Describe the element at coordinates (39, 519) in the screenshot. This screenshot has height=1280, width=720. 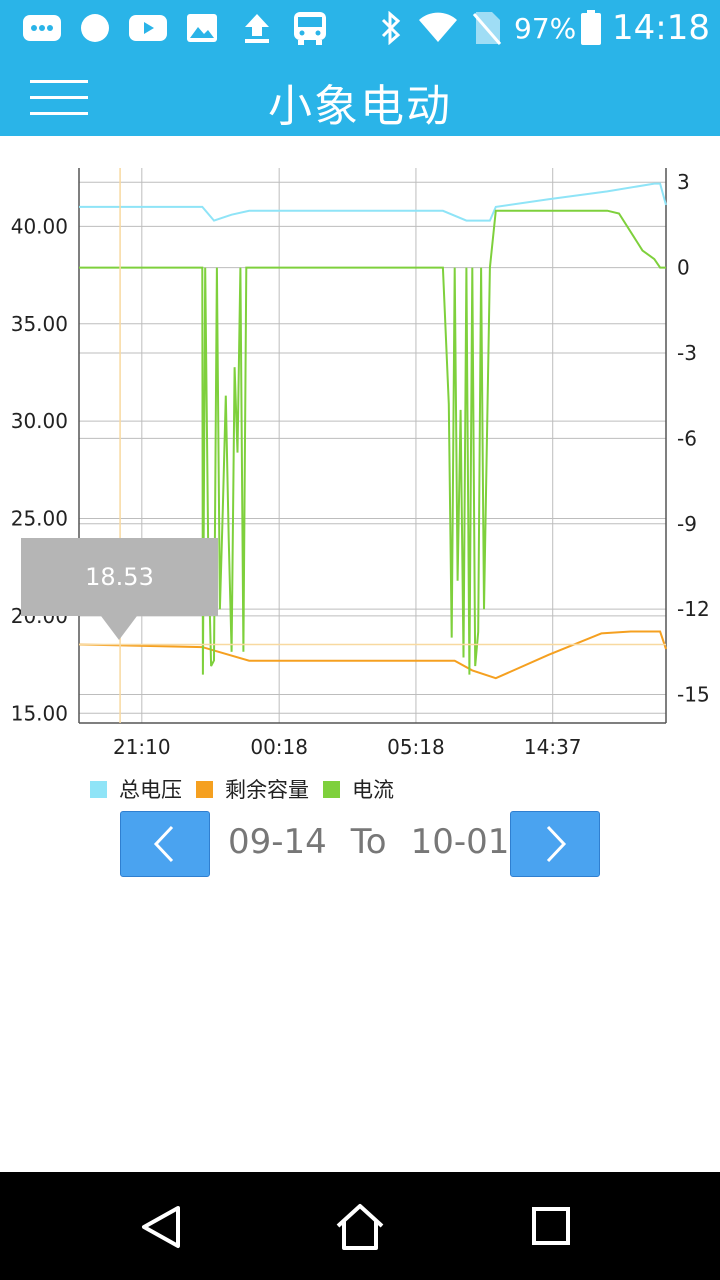
I see `left-tick-label: 25.00` at that location.